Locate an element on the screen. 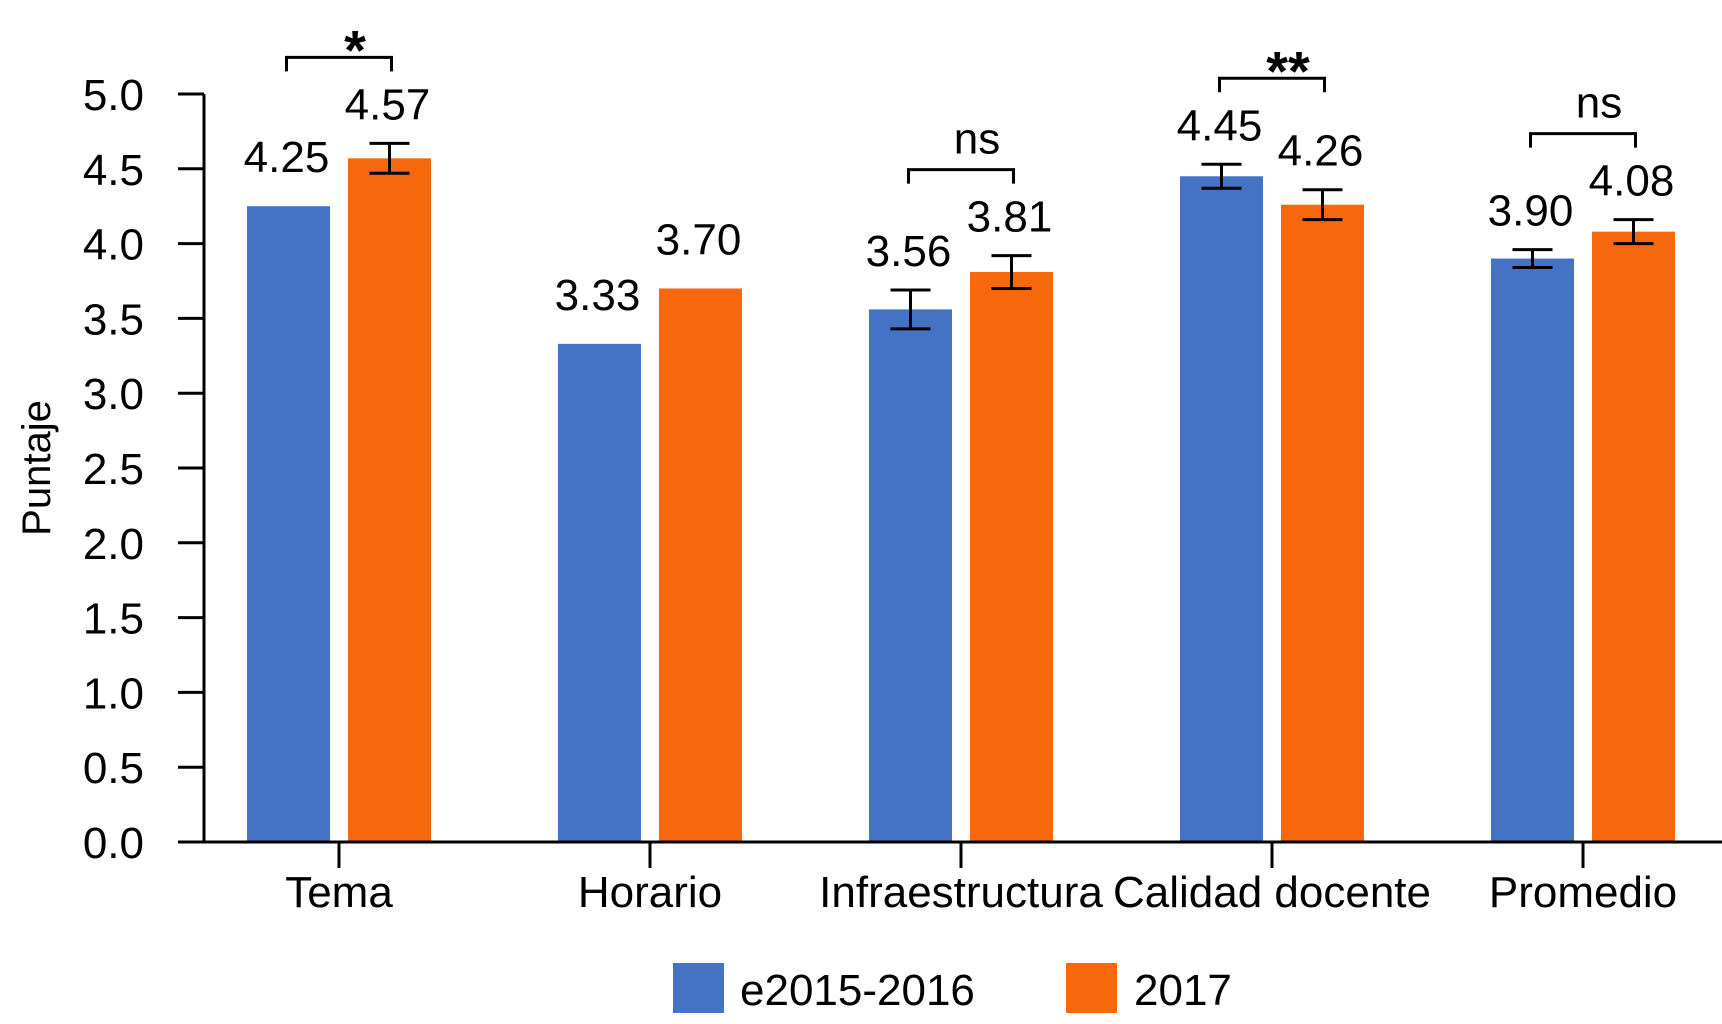 Image resolution: width=1722 pixels, height=1024 pixels. bar-e2015-2016-promedio is located at coordinates (1532, 550).